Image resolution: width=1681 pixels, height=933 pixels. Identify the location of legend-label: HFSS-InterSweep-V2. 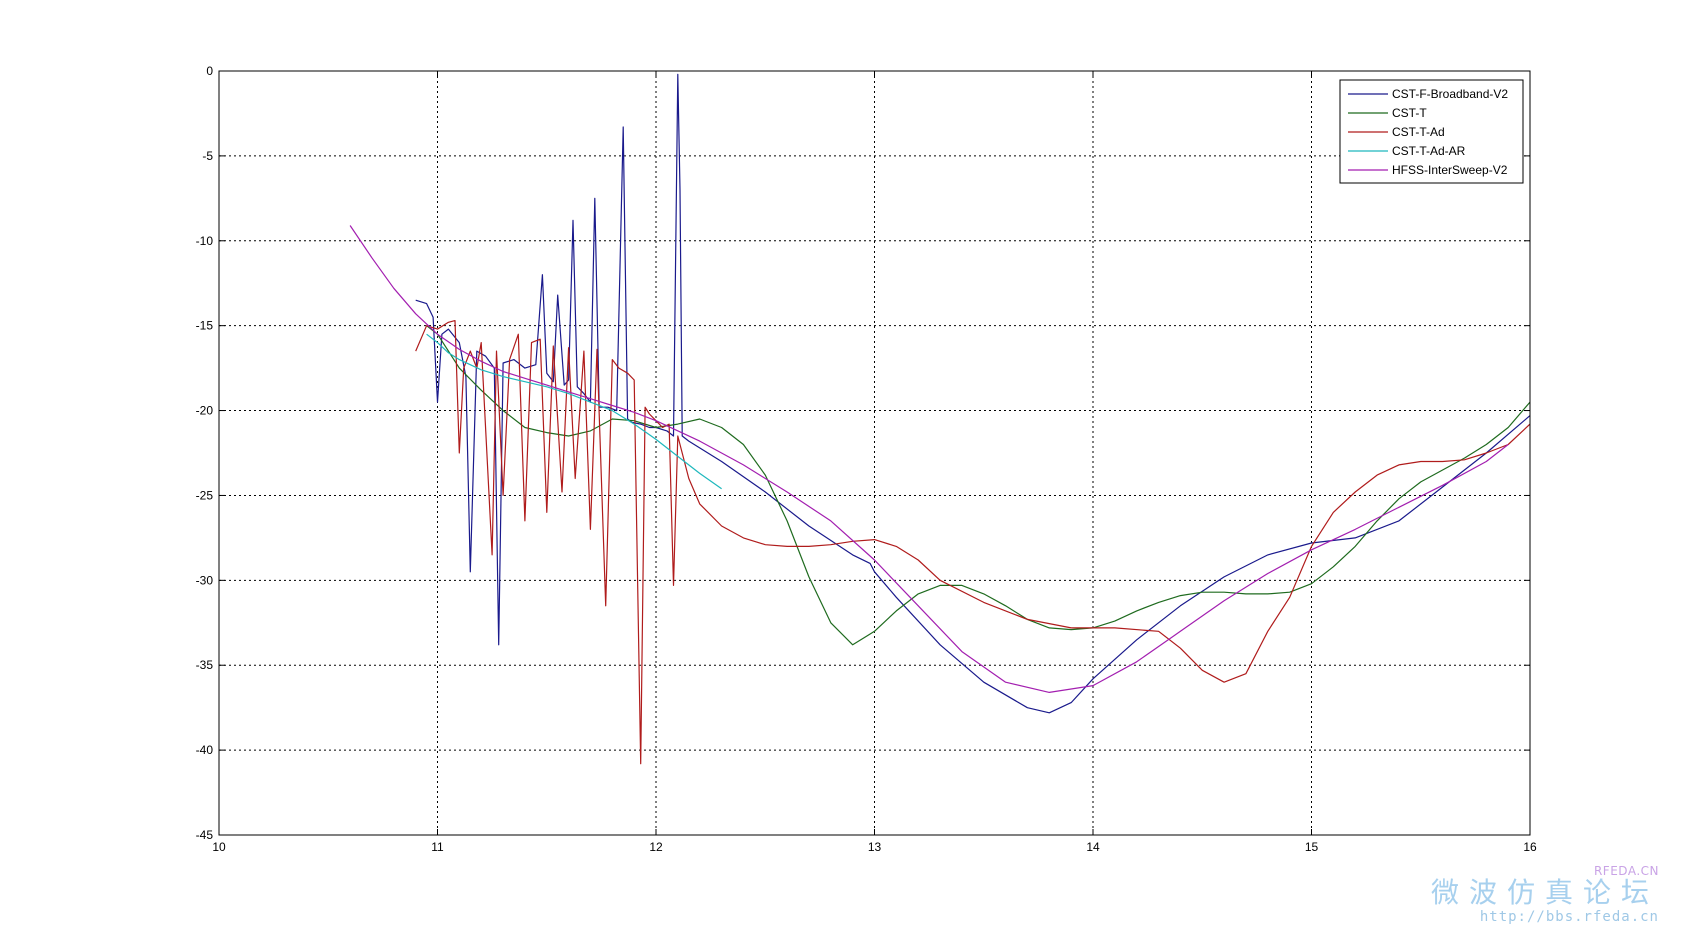
(1450, 170).